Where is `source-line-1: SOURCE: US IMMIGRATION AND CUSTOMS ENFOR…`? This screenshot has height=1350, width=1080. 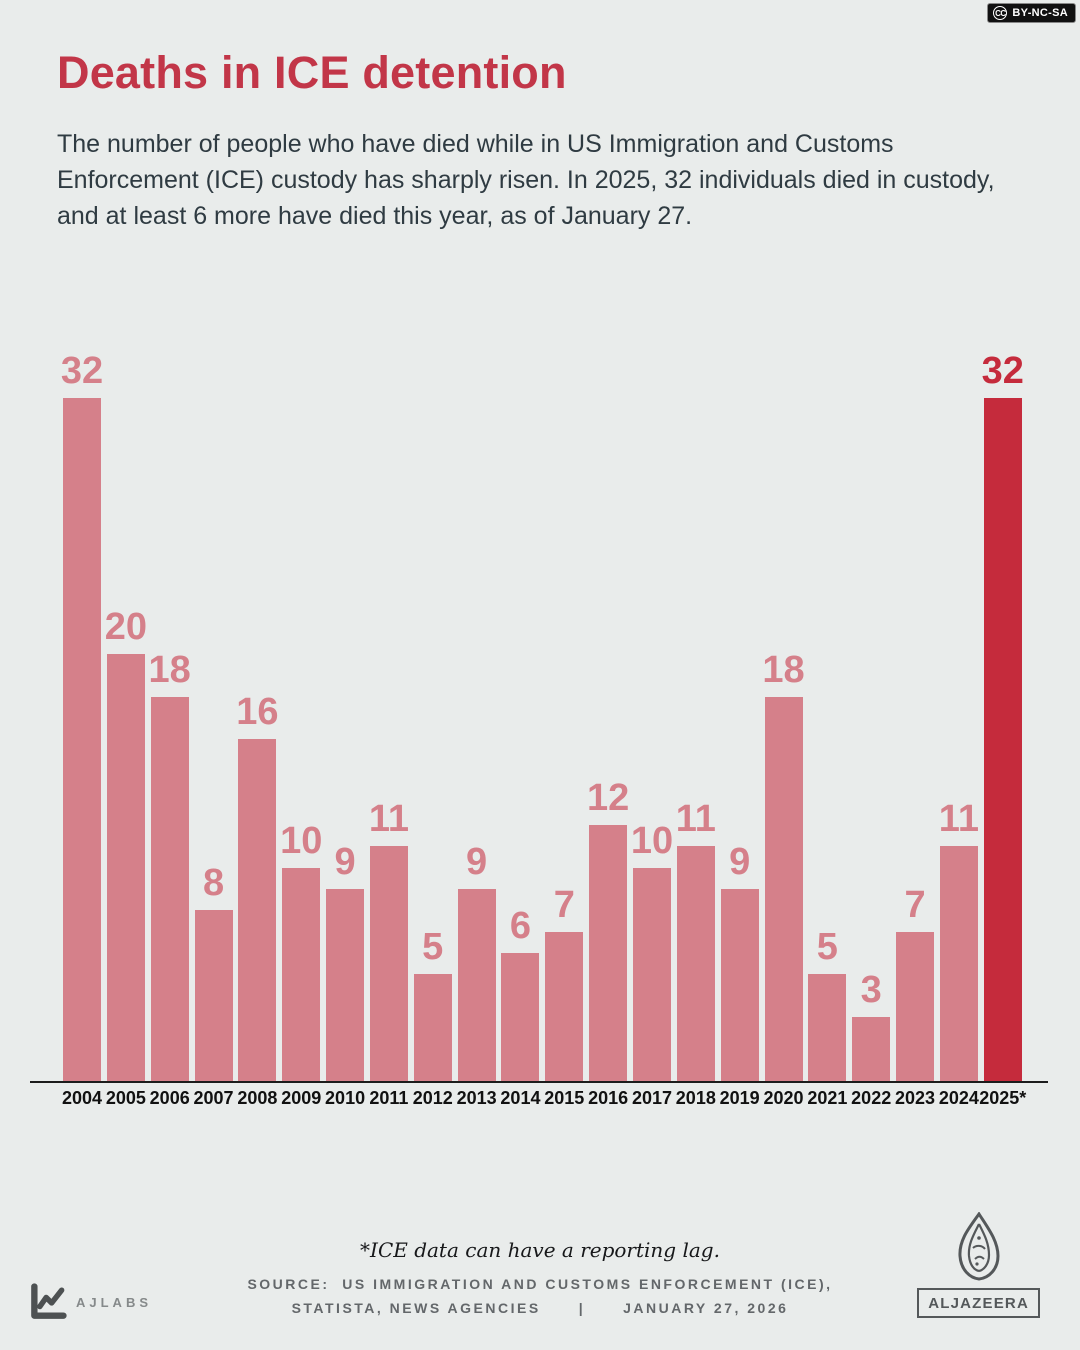 source-line-1: SOURCE: US IMMIGRATION AND CUSTOMS ENFOR… is located at coordinates (540, 1284).